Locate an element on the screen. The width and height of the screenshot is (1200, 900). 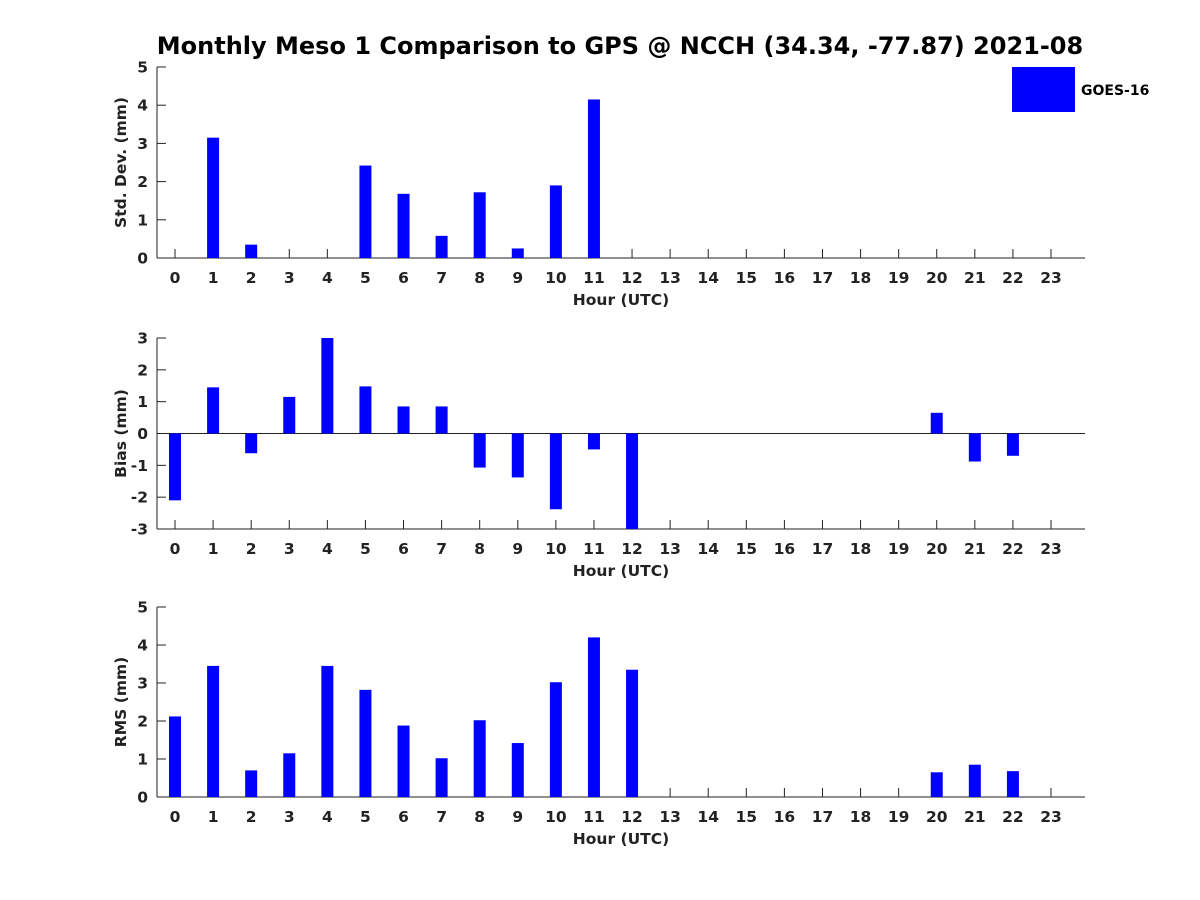
x-tick-label: 13 is located at coordinates (670, 549).